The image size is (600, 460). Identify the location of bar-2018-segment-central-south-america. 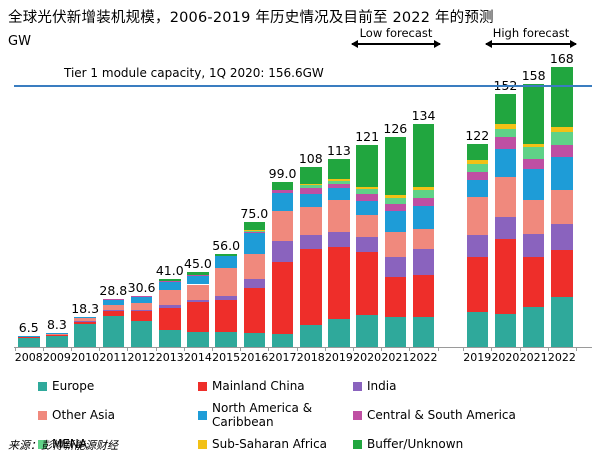
(311, 191).